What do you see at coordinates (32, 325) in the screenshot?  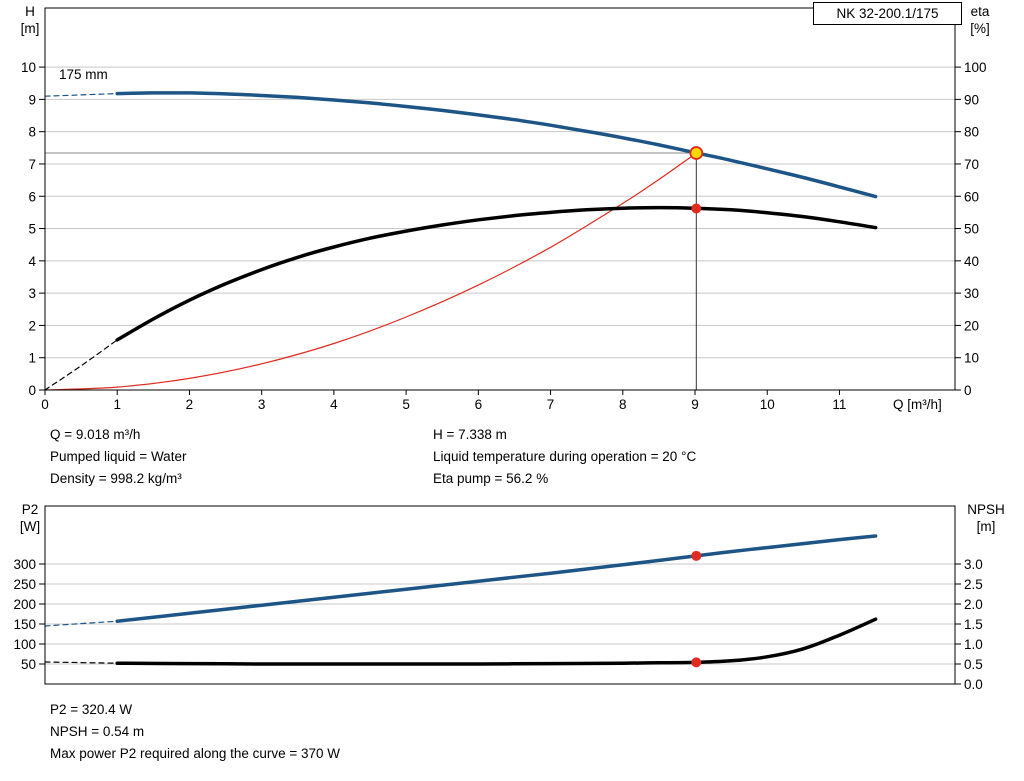 I see `left-tick-label: 2` at bounding box center [32, 325].